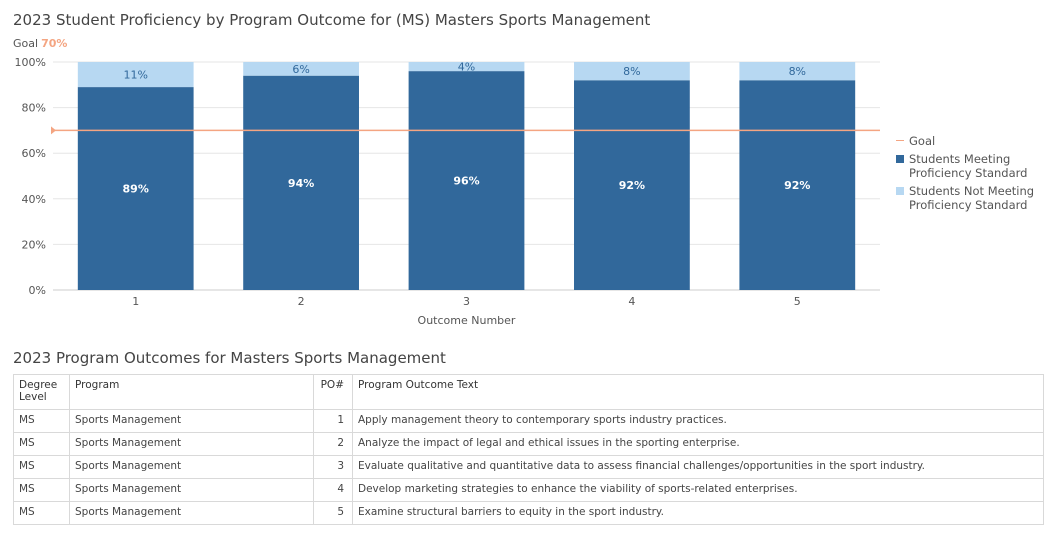  I want to click on x-tick-label: 3, so click(466, 301).